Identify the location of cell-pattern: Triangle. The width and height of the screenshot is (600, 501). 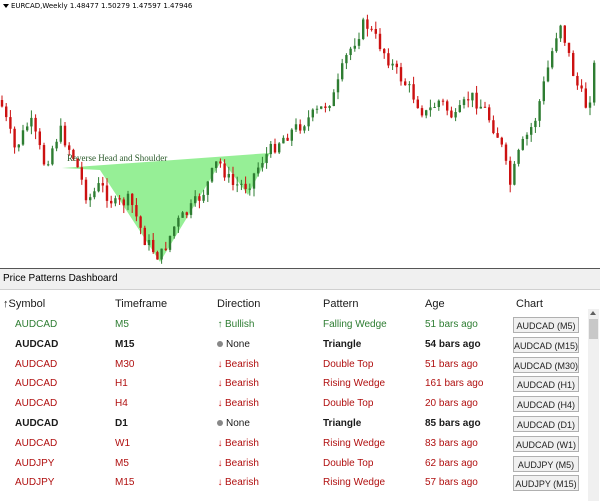
(342, 344).